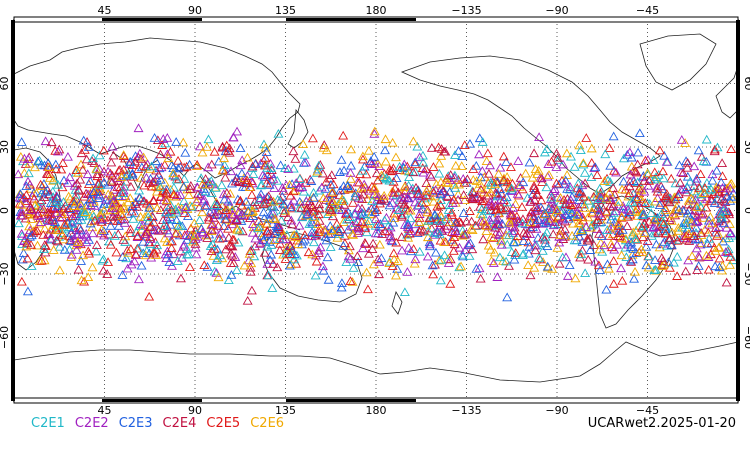 The height and width of the screenshot is (450, 750). What do you see at coordinates (661, 423) in the screenshot?
I see `dataset-caption: UCARwet2.2025-01-20` at bounding box center [661, 423].